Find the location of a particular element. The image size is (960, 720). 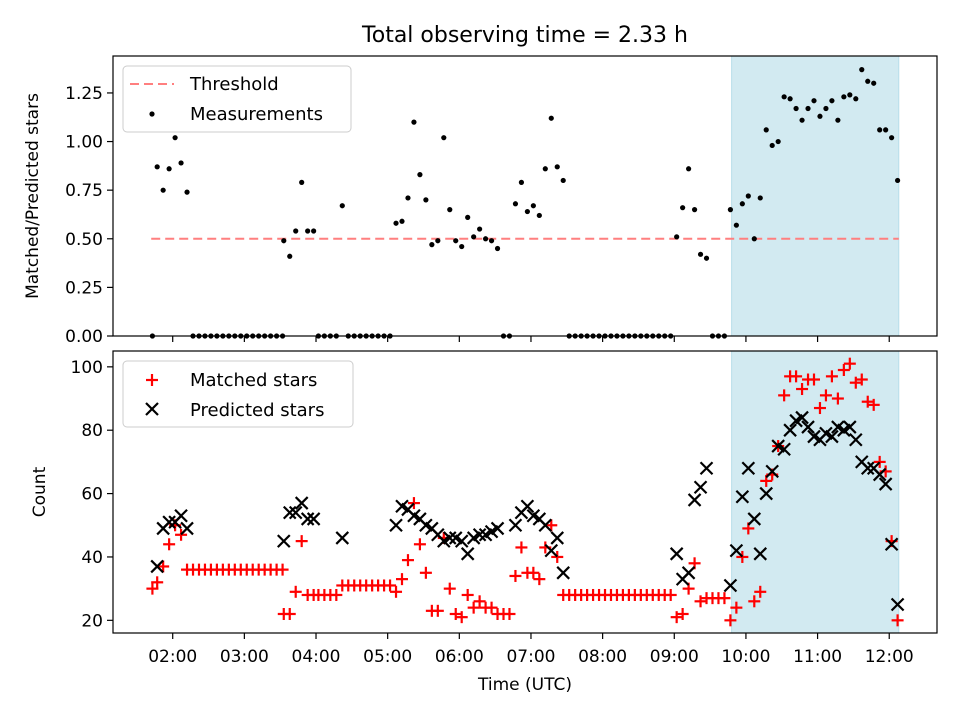

bottom-y-tick-label: 60 is located at coordinates (92, 495).